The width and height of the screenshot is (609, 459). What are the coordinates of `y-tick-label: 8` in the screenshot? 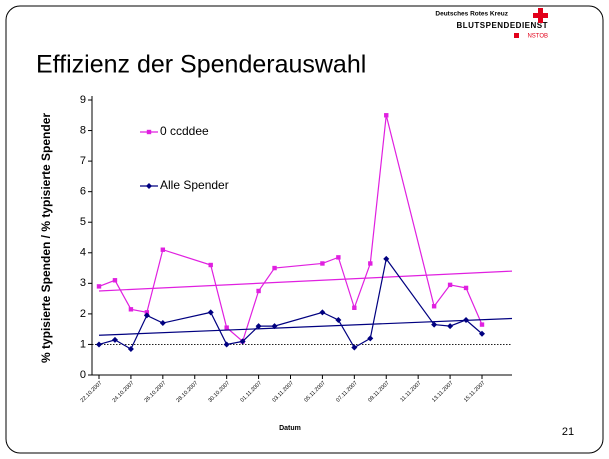 It's located at (83, 130).